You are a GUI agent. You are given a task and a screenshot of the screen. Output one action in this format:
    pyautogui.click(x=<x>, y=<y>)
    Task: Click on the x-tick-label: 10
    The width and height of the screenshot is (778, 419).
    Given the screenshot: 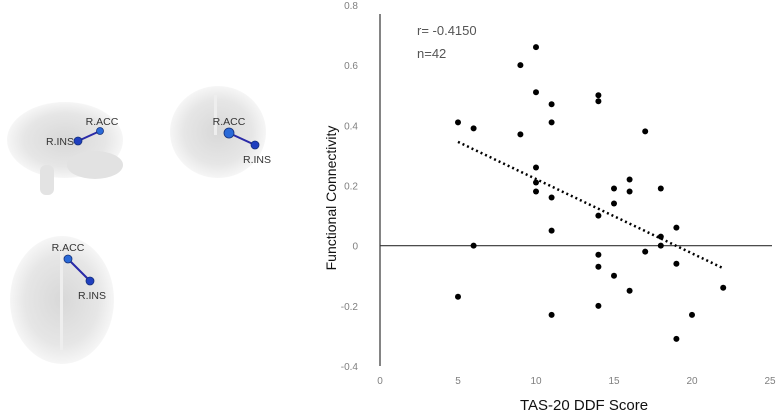 What is the action you would take?
    pyautogui.click(x=536, y=381)
    